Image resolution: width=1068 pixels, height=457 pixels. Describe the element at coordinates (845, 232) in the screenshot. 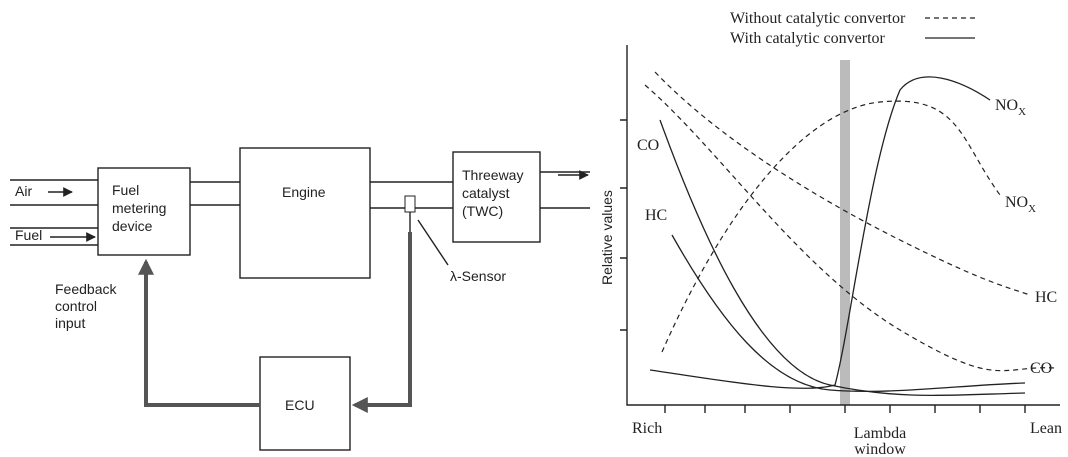

I see `lambda-window-band` at that location.